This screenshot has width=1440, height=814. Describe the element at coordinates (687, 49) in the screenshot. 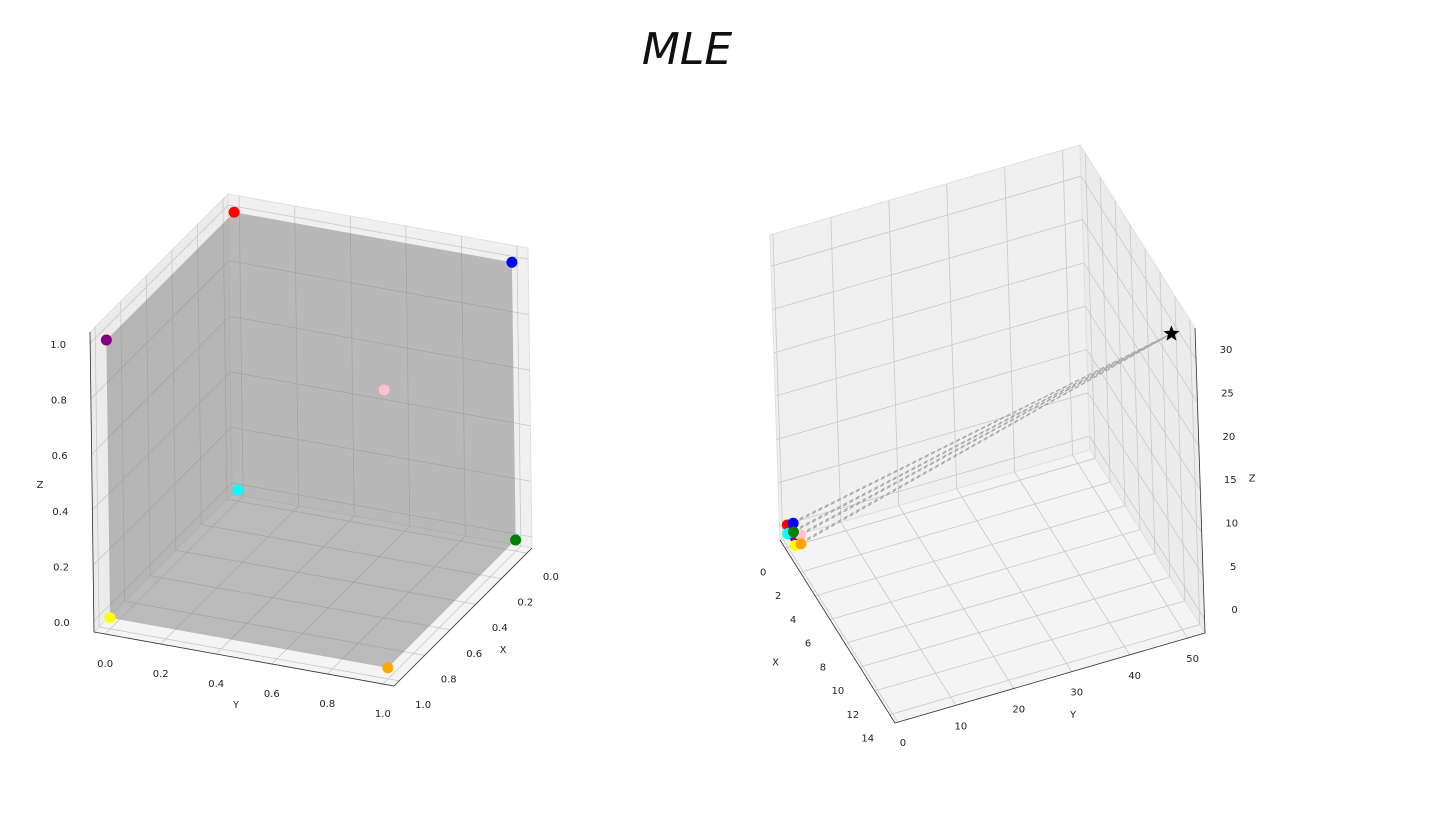

I see `figure-title: MLE` at that location.